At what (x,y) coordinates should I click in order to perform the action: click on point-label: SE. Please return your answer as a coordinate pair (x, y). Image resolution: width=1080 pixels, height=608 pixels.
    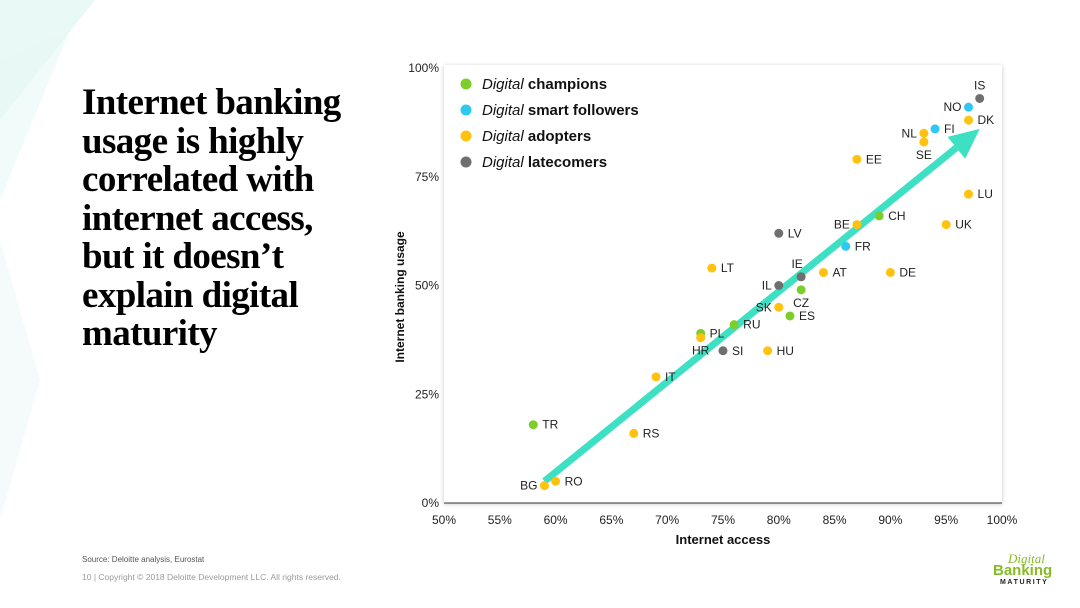
    Looking at the image, I should click on (924, 155).